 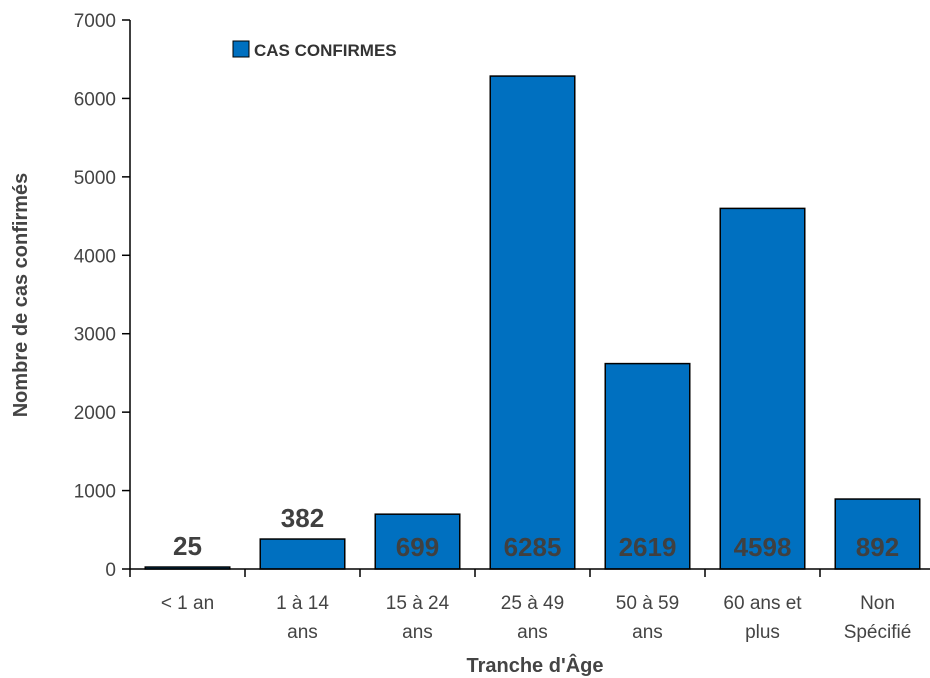 I want to click on y-tick-label: 3000, so click(x=95, y=335).